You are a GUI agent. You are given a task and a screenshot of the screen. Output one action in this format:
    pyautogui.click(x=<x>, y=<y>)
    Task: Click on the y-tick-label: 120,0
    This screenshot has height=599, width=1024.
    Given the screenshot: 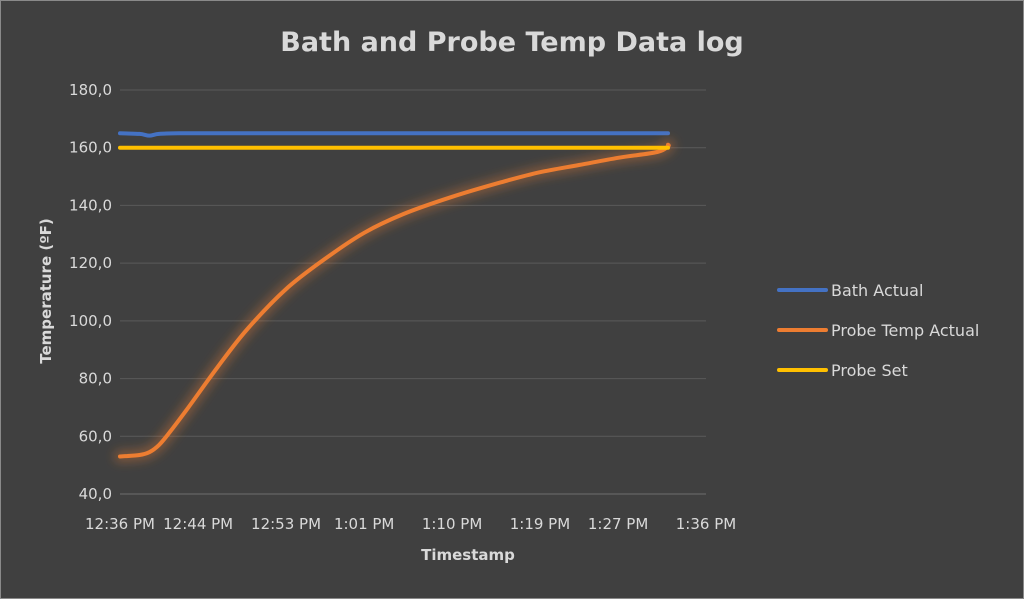 What is the action you would take?
    pyautogui.click(x=90, y=263)
    